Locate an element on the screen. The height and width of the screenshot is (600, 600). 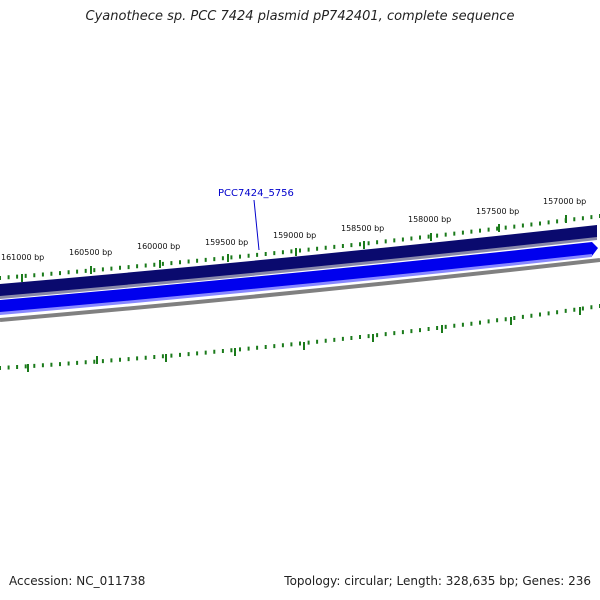
inner-minor-ticks is located at coordinates (300, 337).